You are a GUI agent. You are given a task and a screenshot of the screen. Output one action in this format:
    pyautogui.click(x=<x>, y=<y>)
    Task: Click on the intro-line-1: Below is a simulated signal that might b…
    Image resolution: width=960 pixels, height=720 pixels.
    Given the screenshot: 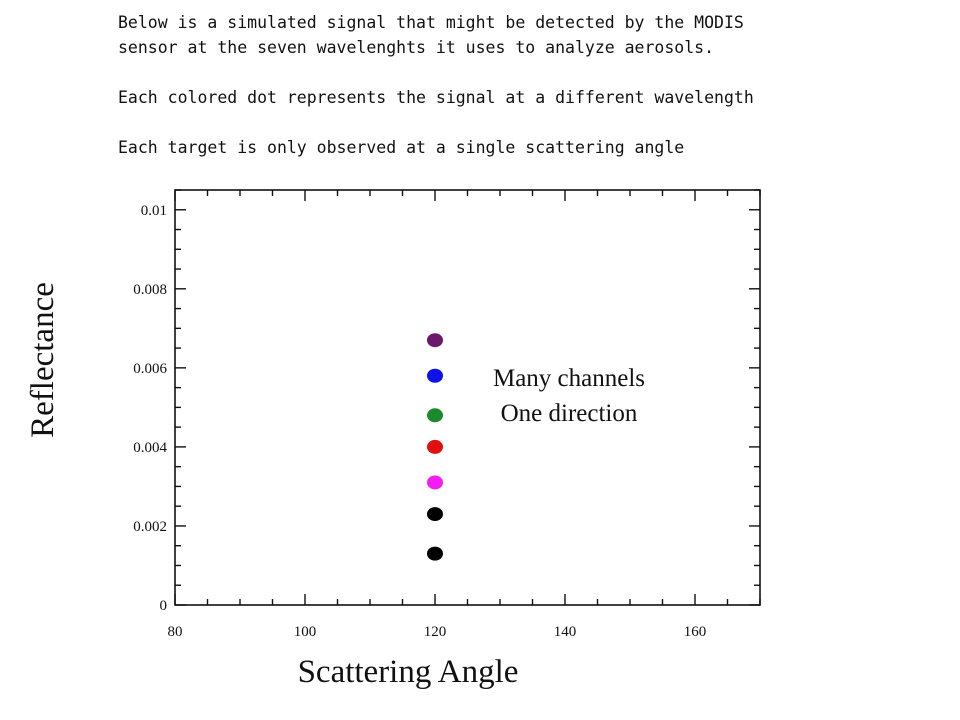 What is the action you would take?
    pyautogui.click(x=431, y=22)
    